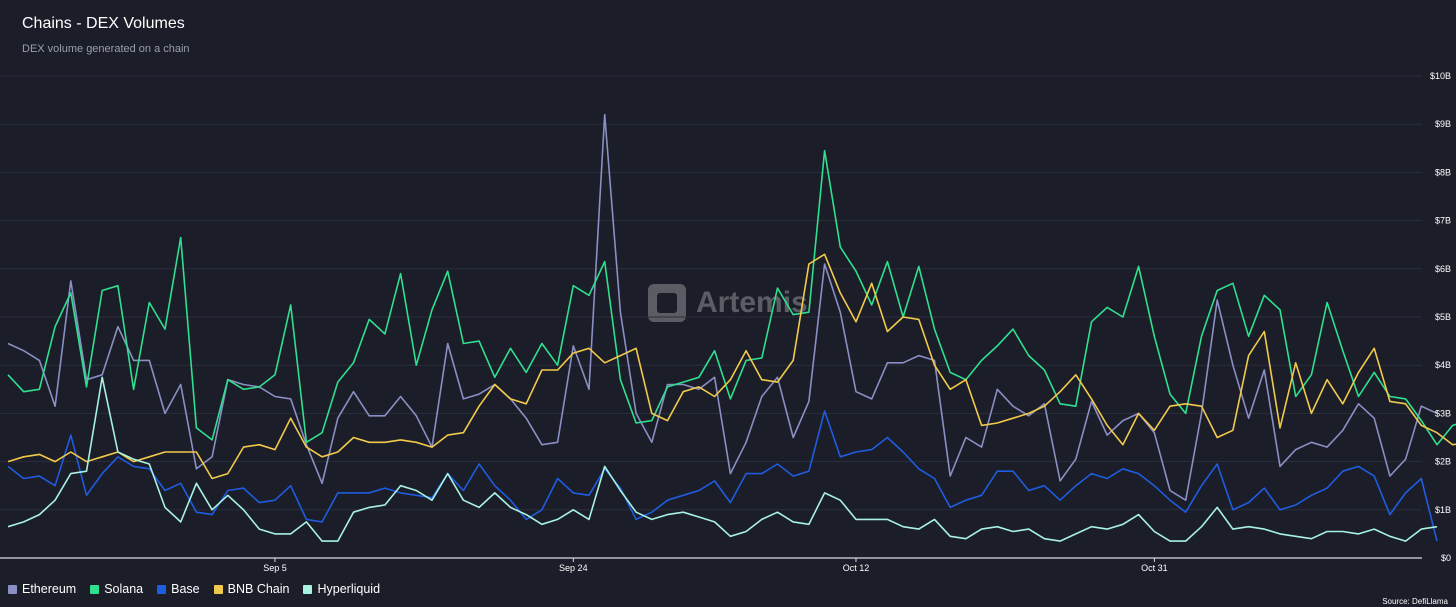 This screenshot has width=1456, height=607. I want to click on chart-subtitle: DEX volume generated on a chain, so click(106, 49).